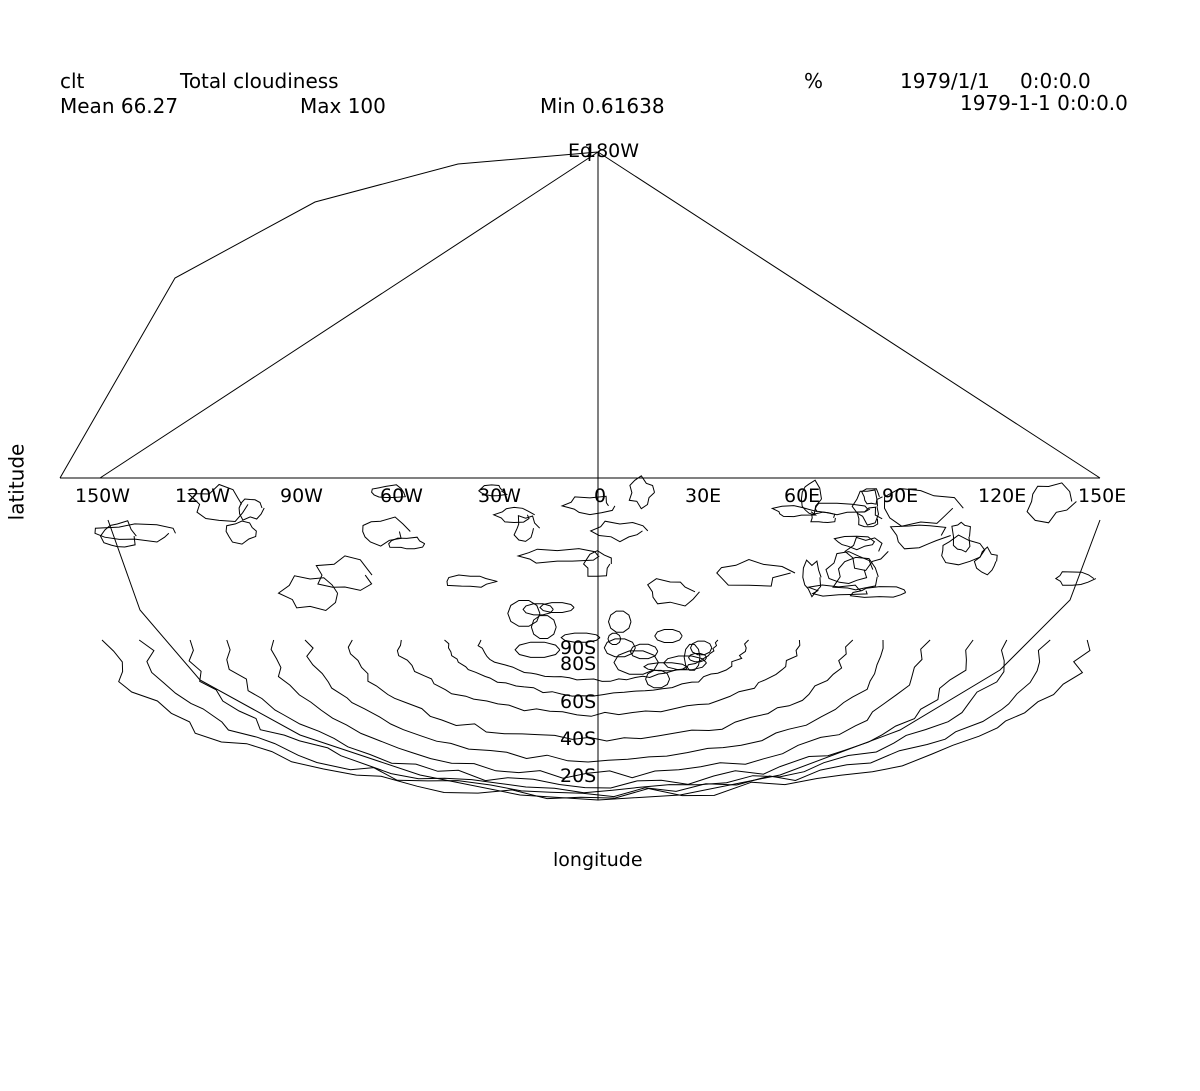 The image size is (1200, 1091). I want to click on lat-tick-label: 40S, so click(578, 739).